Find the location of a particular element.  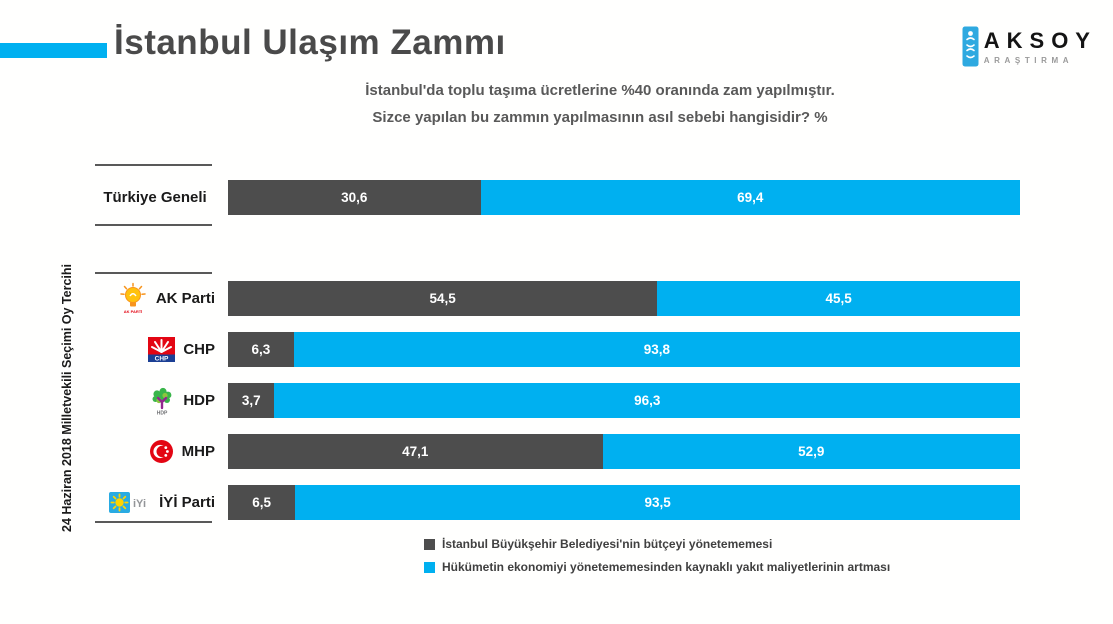

category-label-cell: AK PARTİ AK Parti is located at coordinates (155, 298).